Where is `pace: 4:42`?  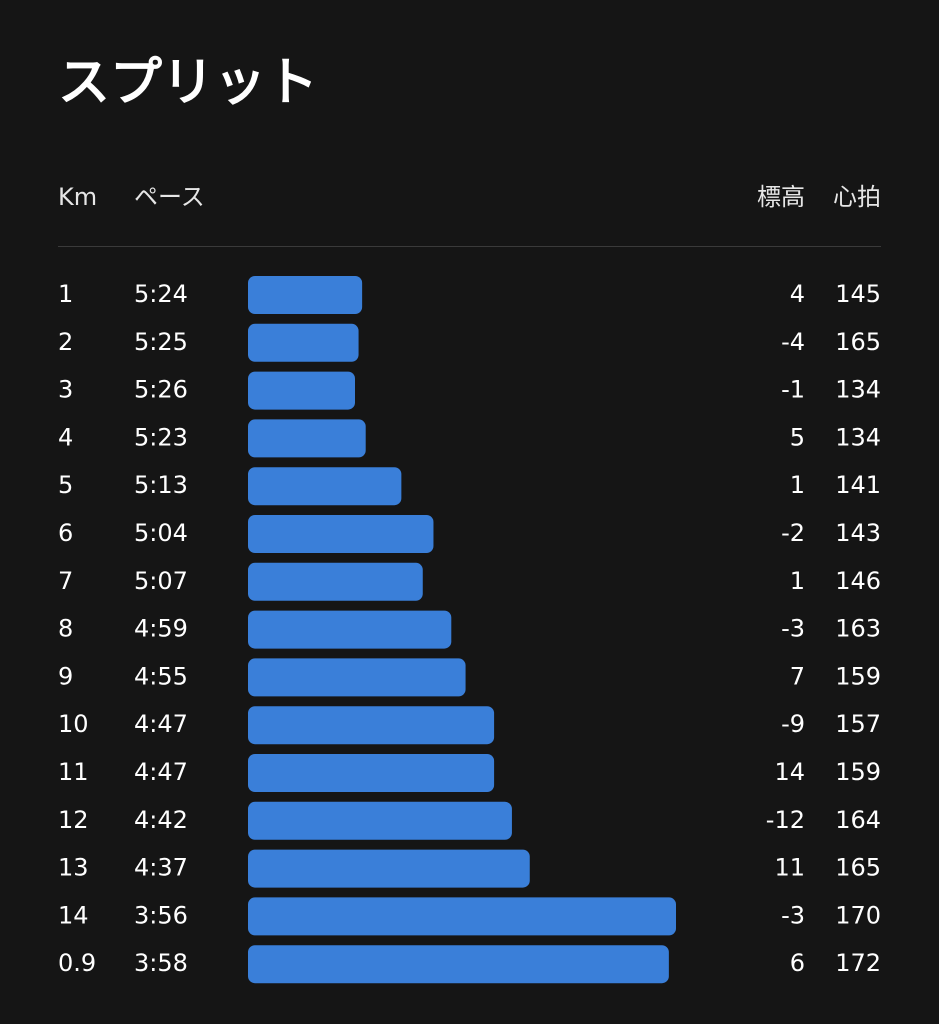
pace: 4:42 is located at coordinates (161, 820).